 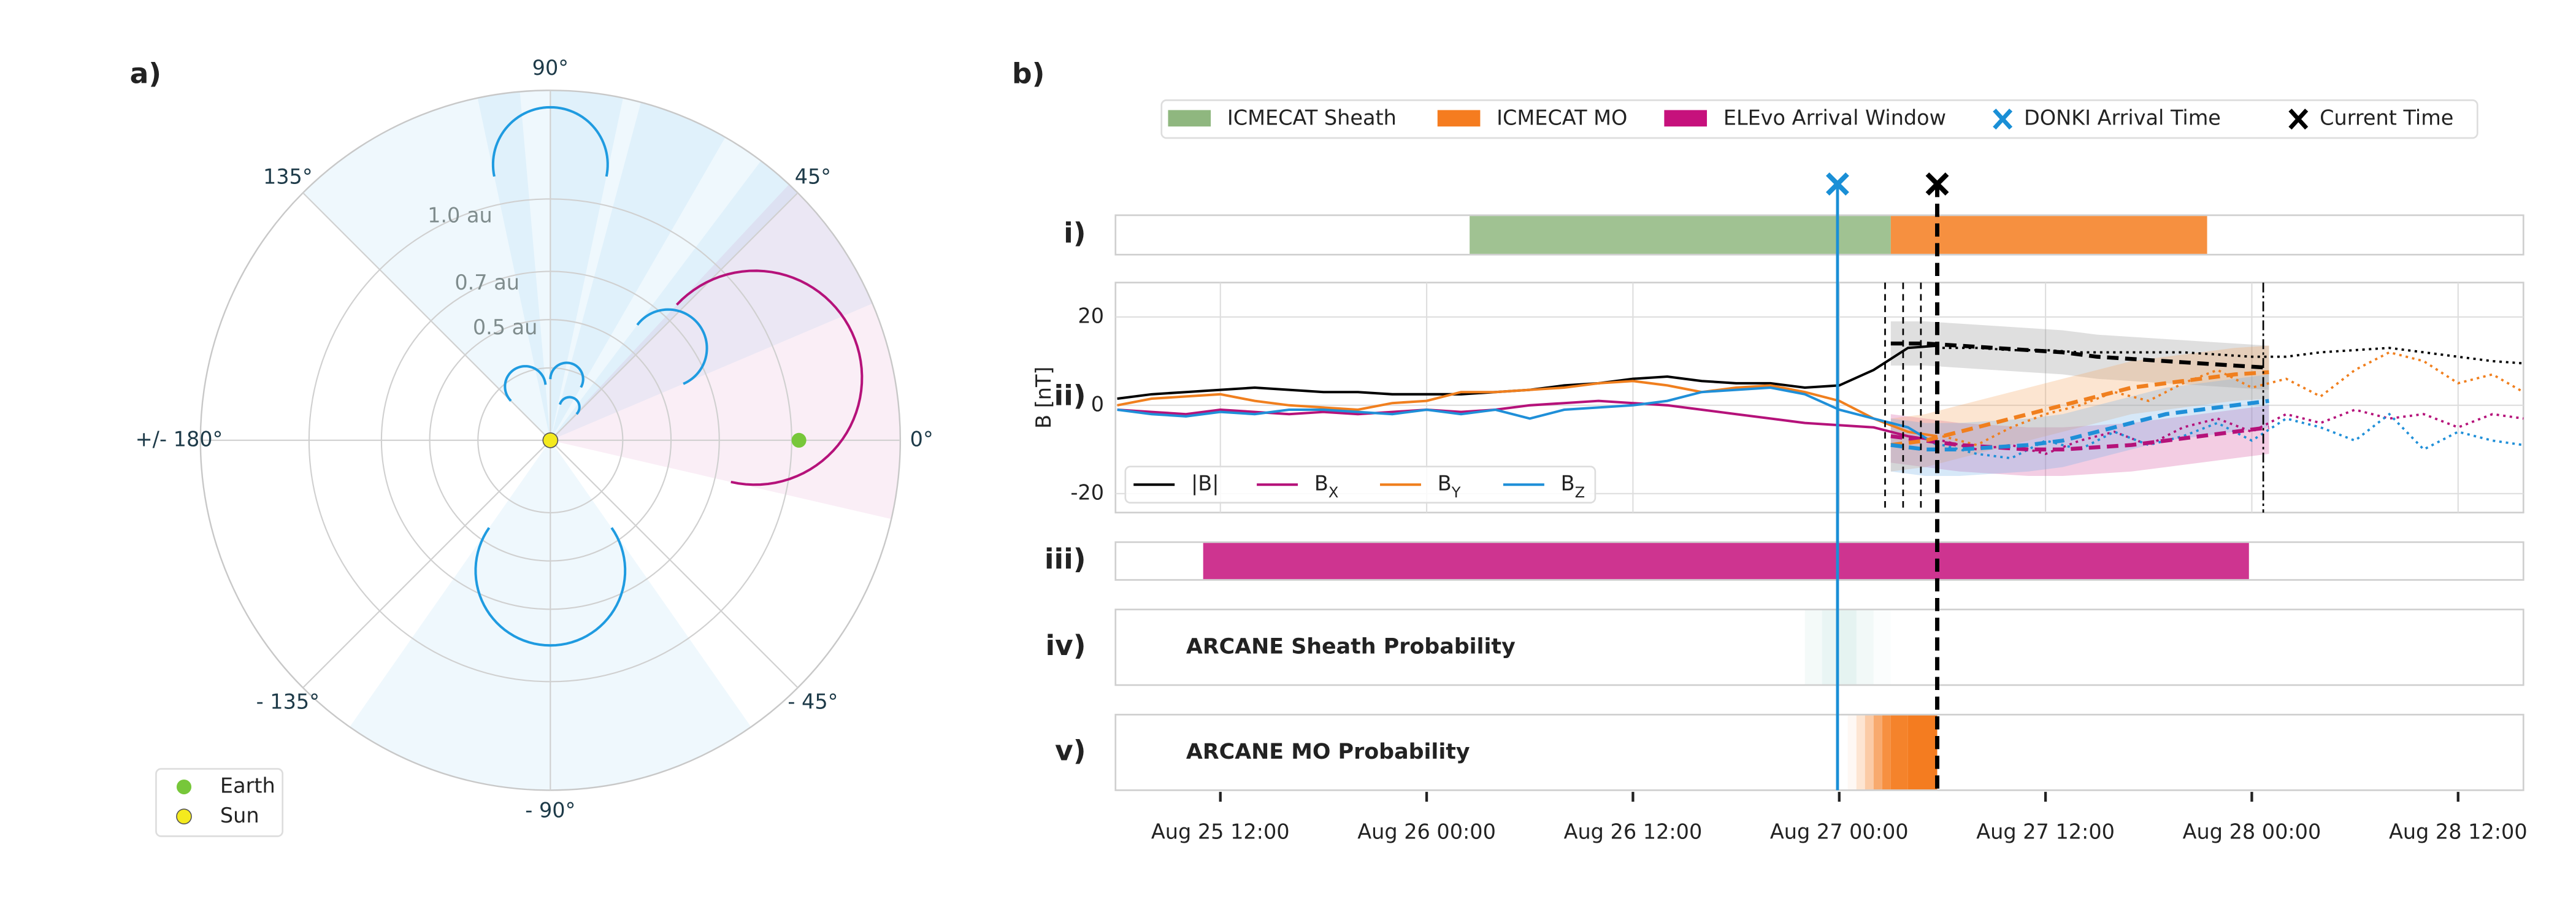 I want to click on x-tick-label: Aug 28 00:00, so click(x=2252, y=832).